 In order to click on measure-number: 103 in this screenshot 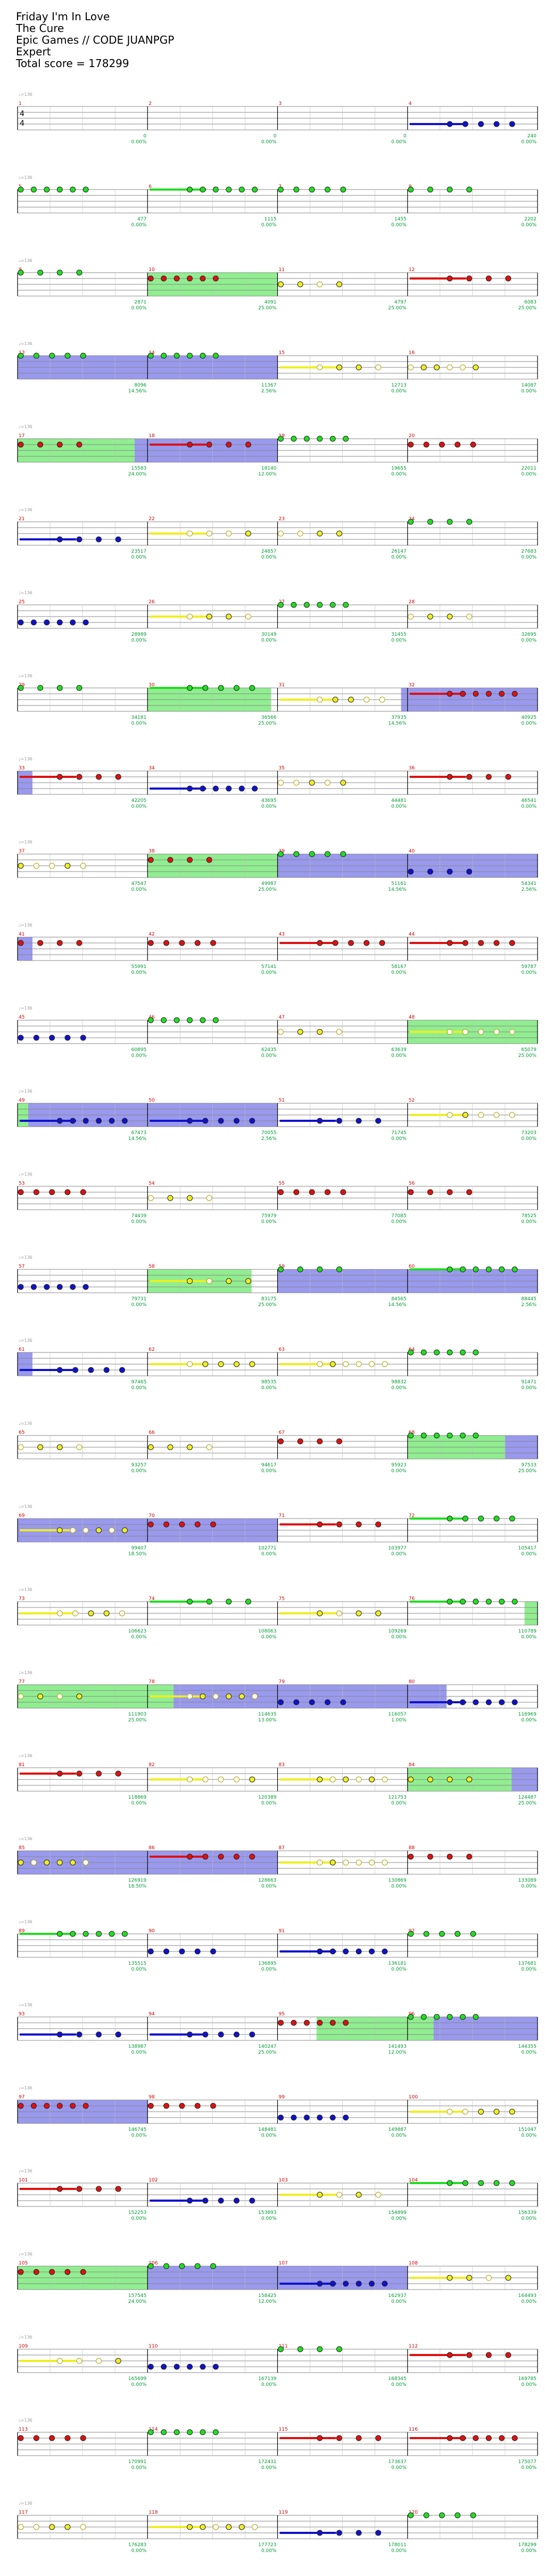, I will do `click(284, 2180)`.